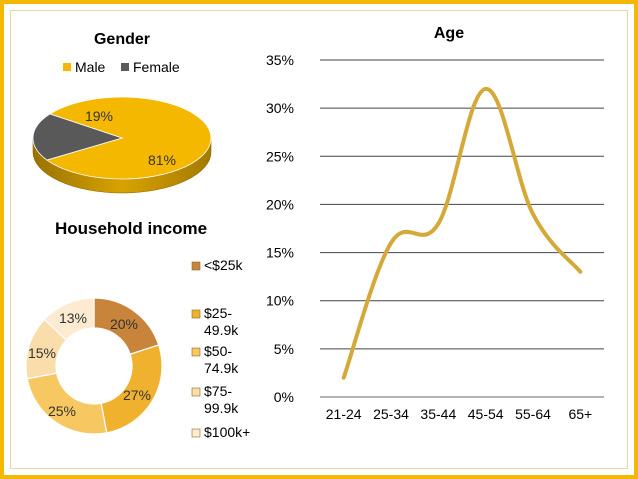 The image size is (638, 479). I want to click on y-tick-label: 5%, so click(284, 349).